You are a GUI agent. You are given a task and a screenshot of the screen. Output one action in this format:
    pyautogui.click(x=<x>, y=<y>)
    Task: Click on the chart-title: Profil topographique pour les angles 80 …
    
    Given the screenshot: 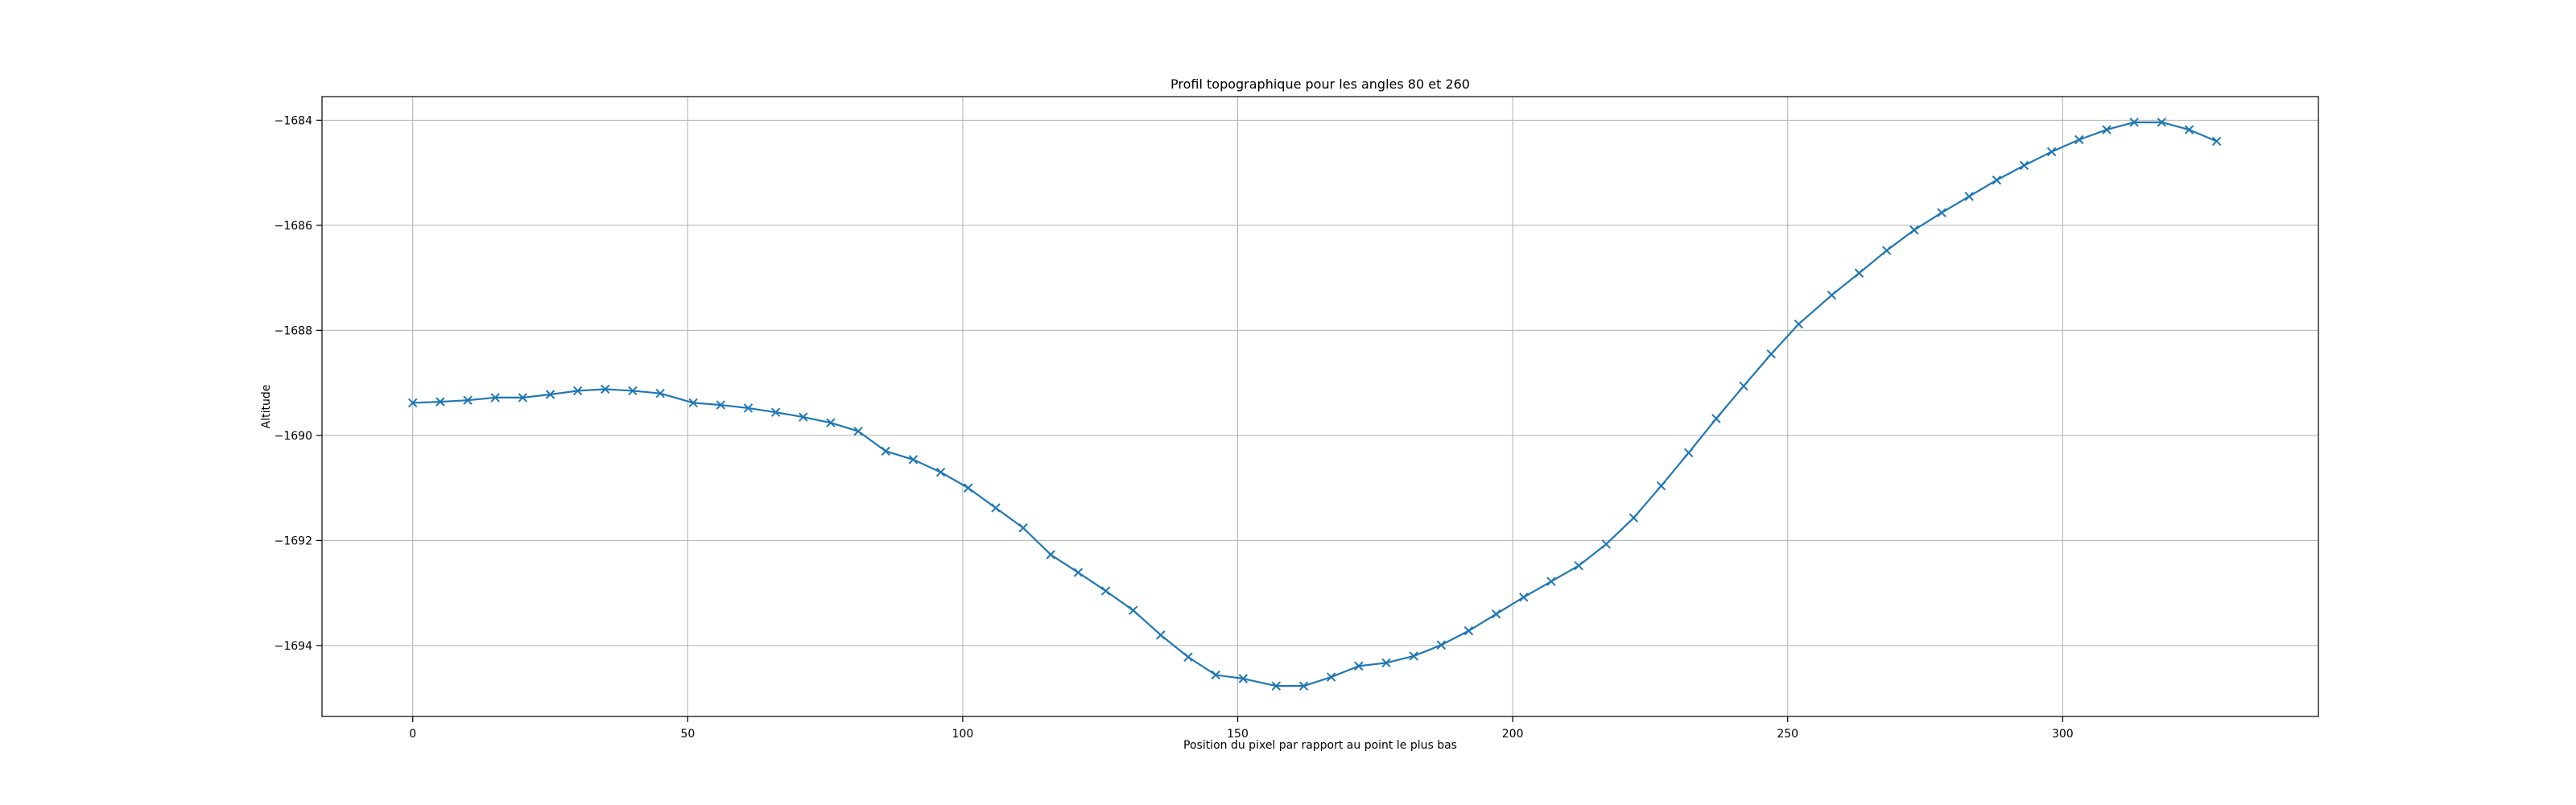 What is the action you would take?
    pyautogui.click(x=1320, y=84)
    